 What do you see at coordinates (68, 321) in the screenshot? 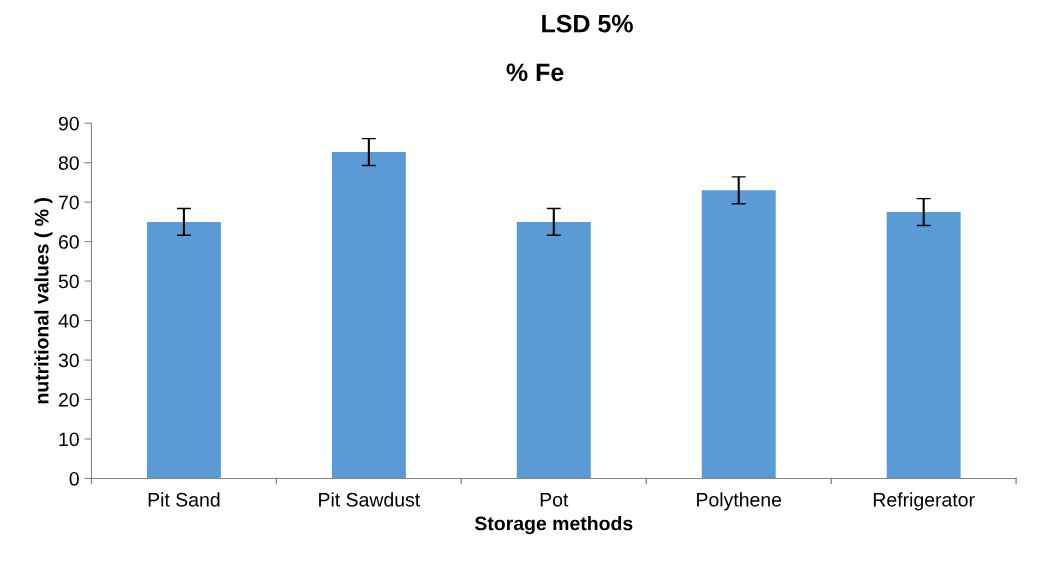
I see `y-tick-label: 40` at bounding box center [68, 321].